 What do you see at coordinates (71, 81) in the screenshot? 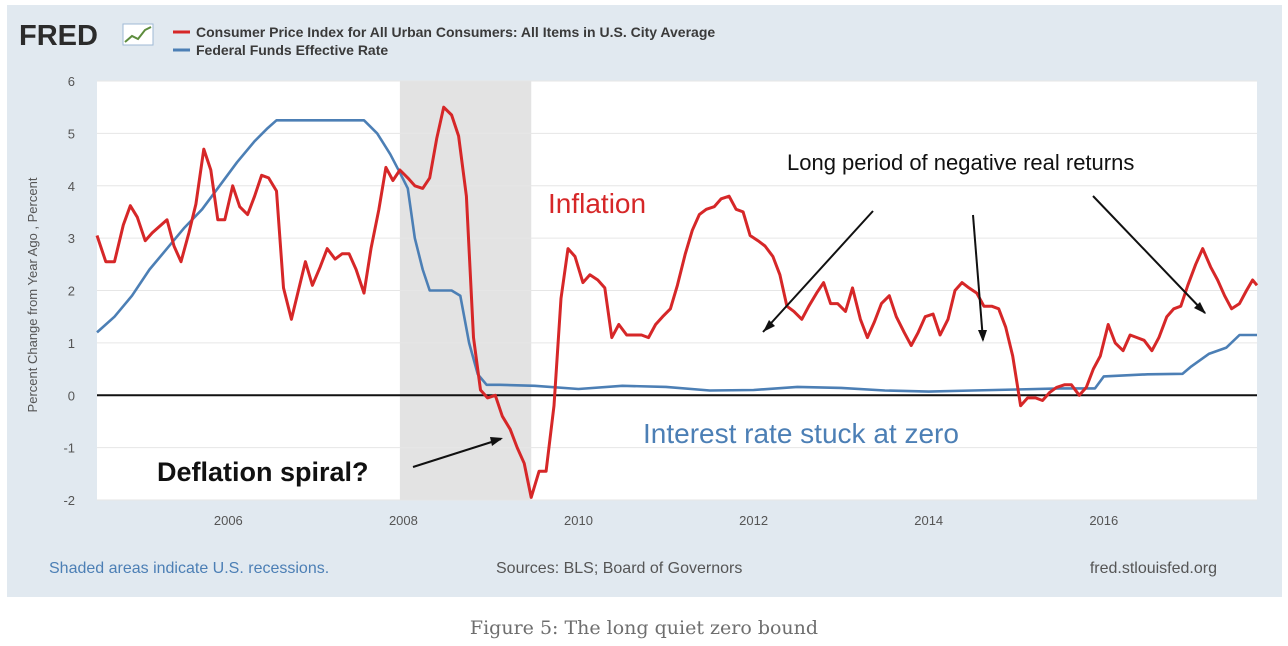
I see `y-tick-label: 6` at bounding box center [71, 81].